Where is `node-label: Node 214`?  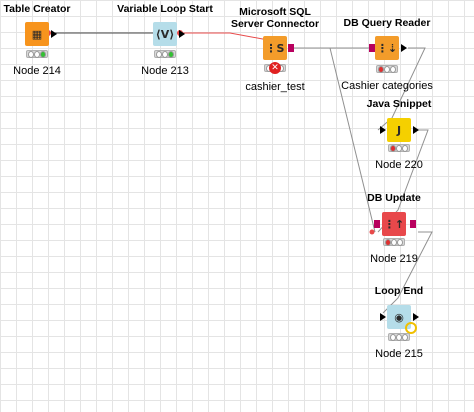
node-label: Node 214 is located at coordinates (37, 71).